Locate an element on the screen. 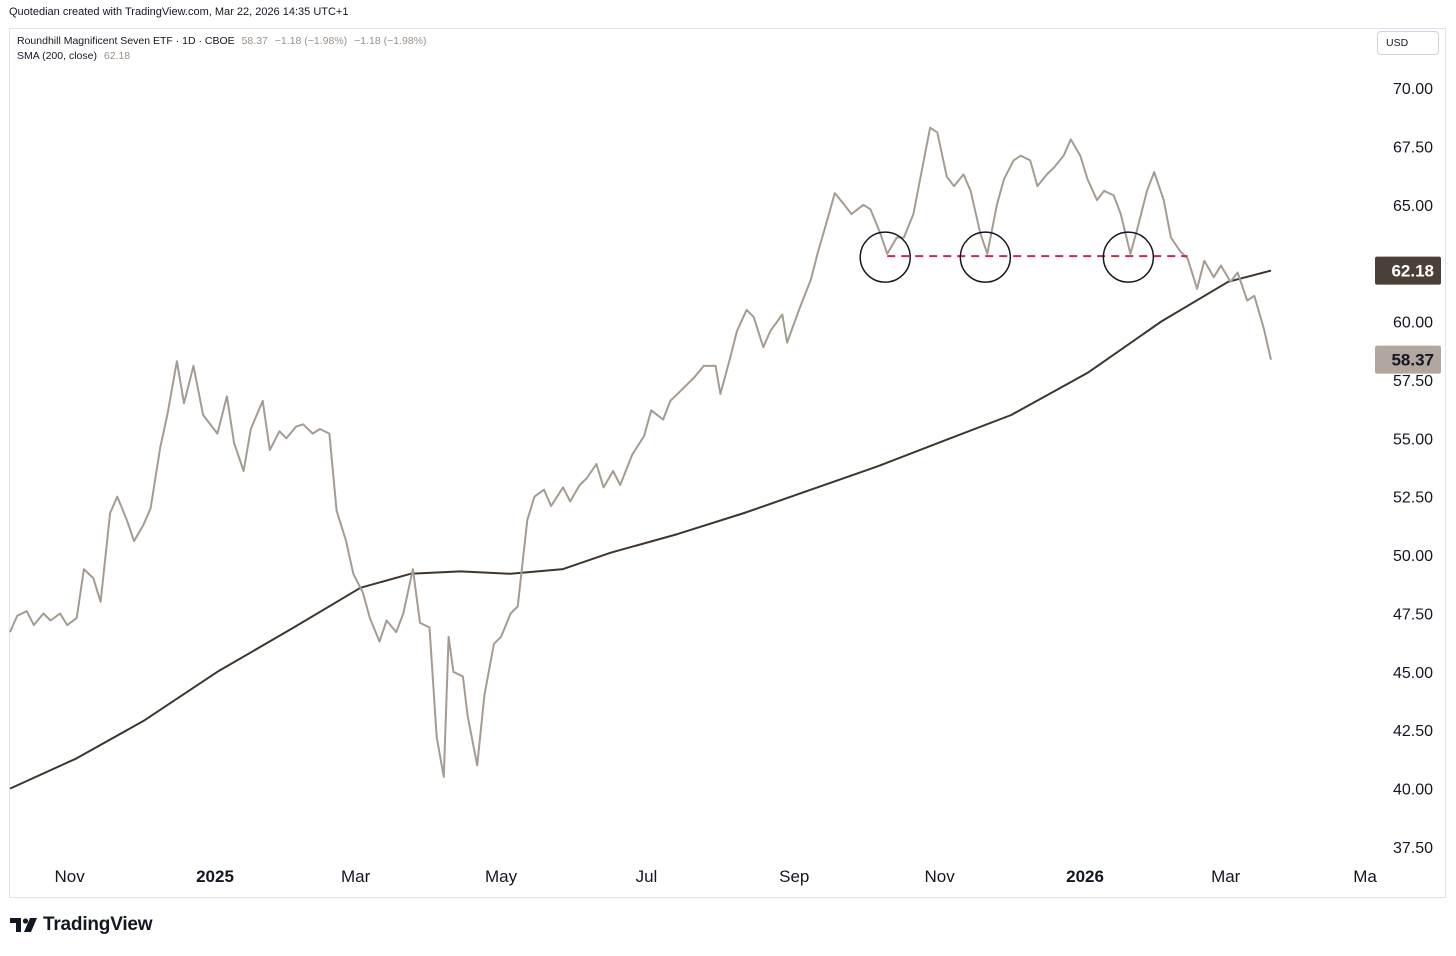  sma-price-badge is located at coordinates (1408, 270).